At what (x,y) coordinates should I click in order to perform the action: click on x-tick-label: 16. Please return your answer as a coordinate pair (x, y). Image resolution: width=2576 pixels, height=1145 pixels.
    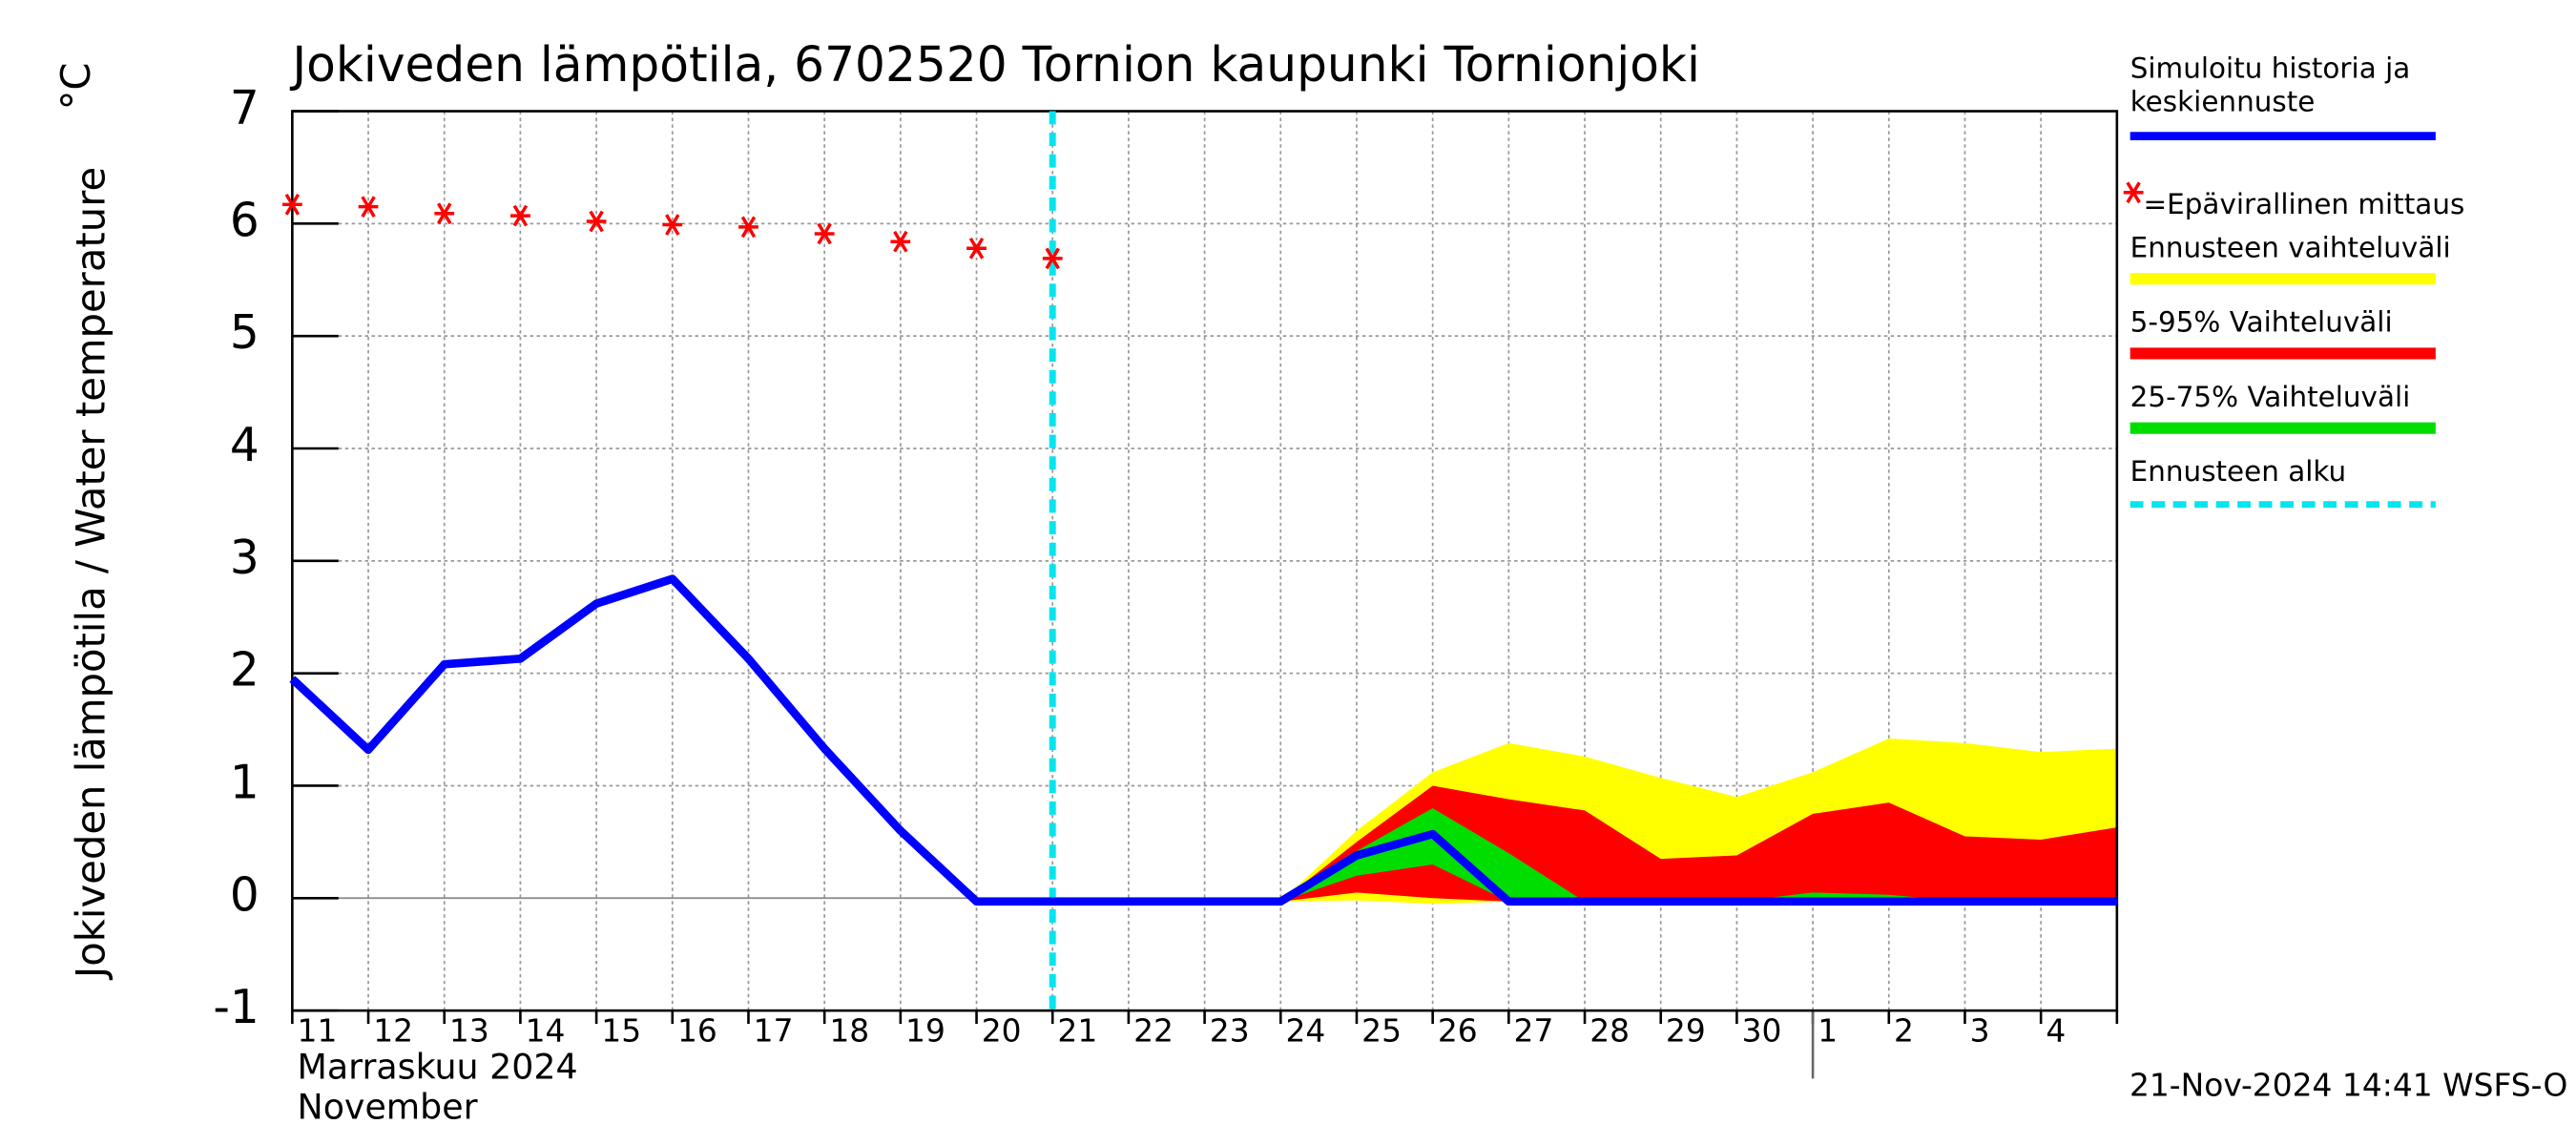
    Looking at the image, I should click on (697, 1030).